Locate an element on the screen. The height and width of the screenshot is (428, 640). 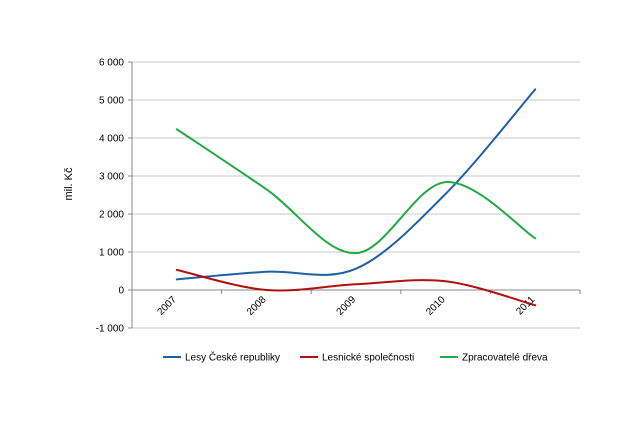
x-tick-label: 2008 is located at coordinates (257, 306).